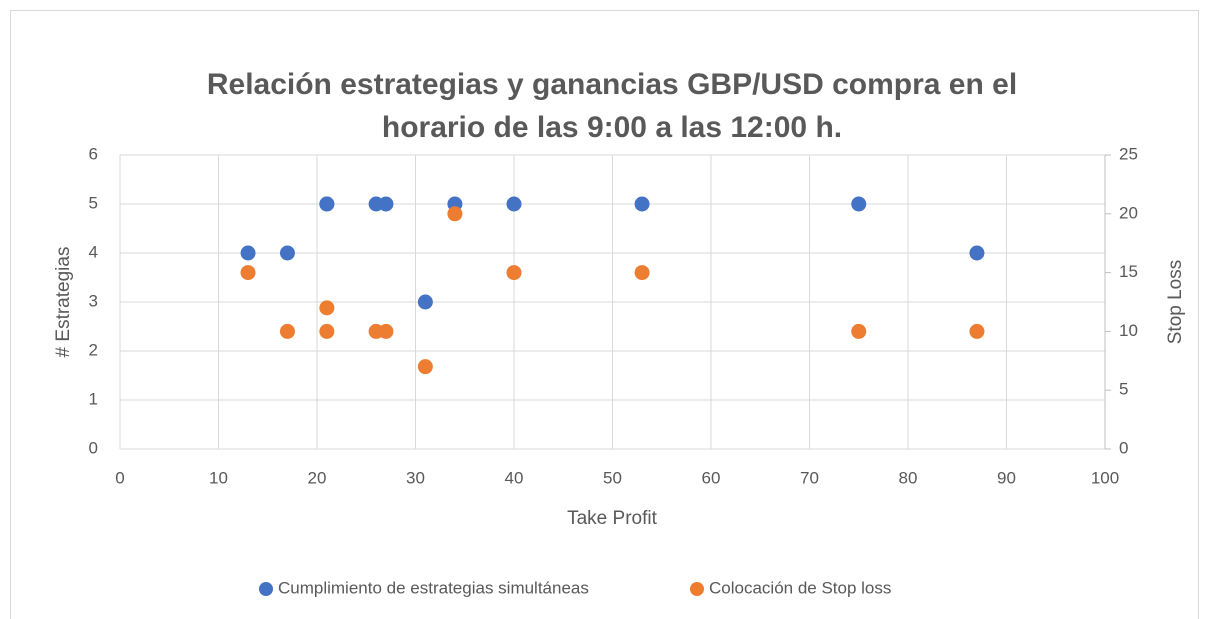 The width and height of the screenshot is (1209, 619). Describe the element at coordinates (809, 477) in the screenshot. I see `x-tick-label: 70` at that location.